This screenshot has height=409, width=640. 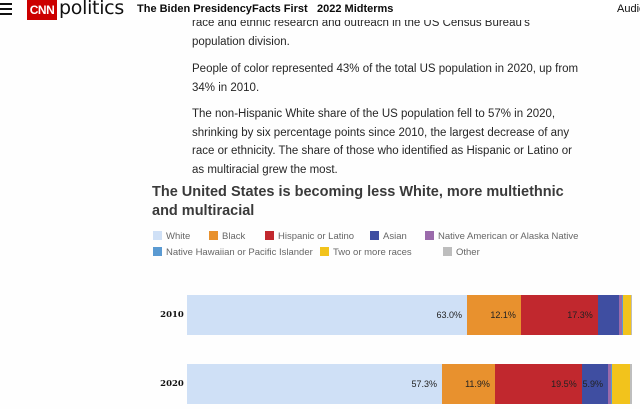 What do you see at coordinates (316, 236) in the screenshot?
I see `legend-label: Hispanic or Latino` at bounding box center [316, 236].